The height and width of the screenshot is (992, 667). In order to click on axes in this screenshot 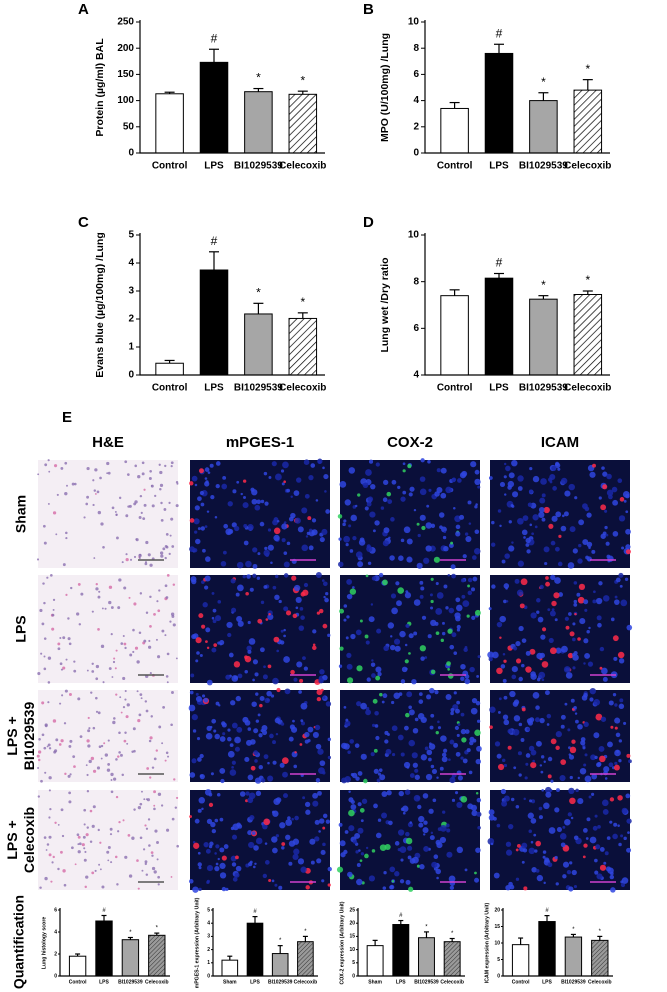, I will do `click(232, 304)`.